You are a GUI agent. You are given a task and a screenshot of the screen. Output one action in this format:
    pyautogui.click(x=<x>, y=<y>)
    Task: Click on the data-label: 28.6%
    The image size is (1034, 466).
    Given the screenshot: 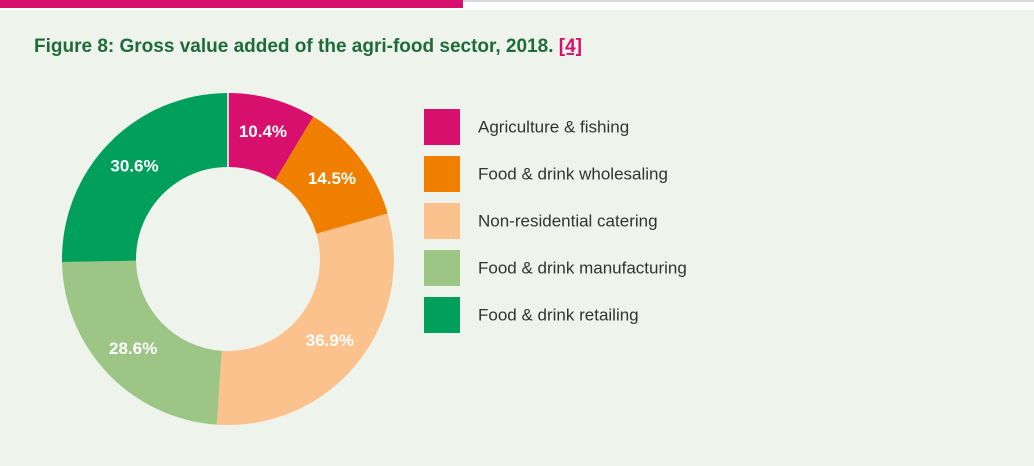 What is the action you would take?
    pyautogui.click(x=133, y=348)
    